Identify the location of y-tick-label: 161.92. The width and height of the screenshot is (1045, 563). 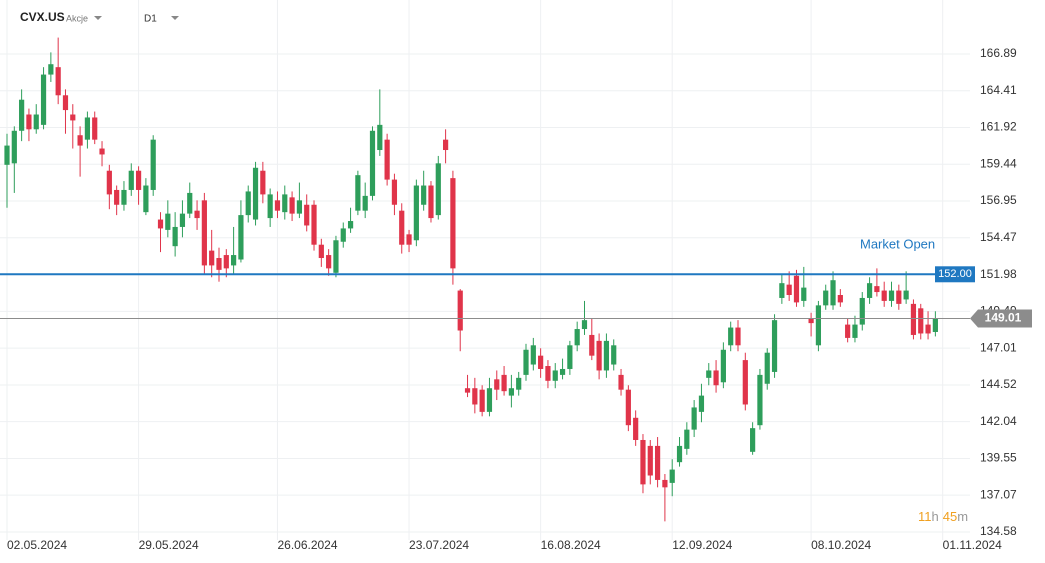
(998, 127).